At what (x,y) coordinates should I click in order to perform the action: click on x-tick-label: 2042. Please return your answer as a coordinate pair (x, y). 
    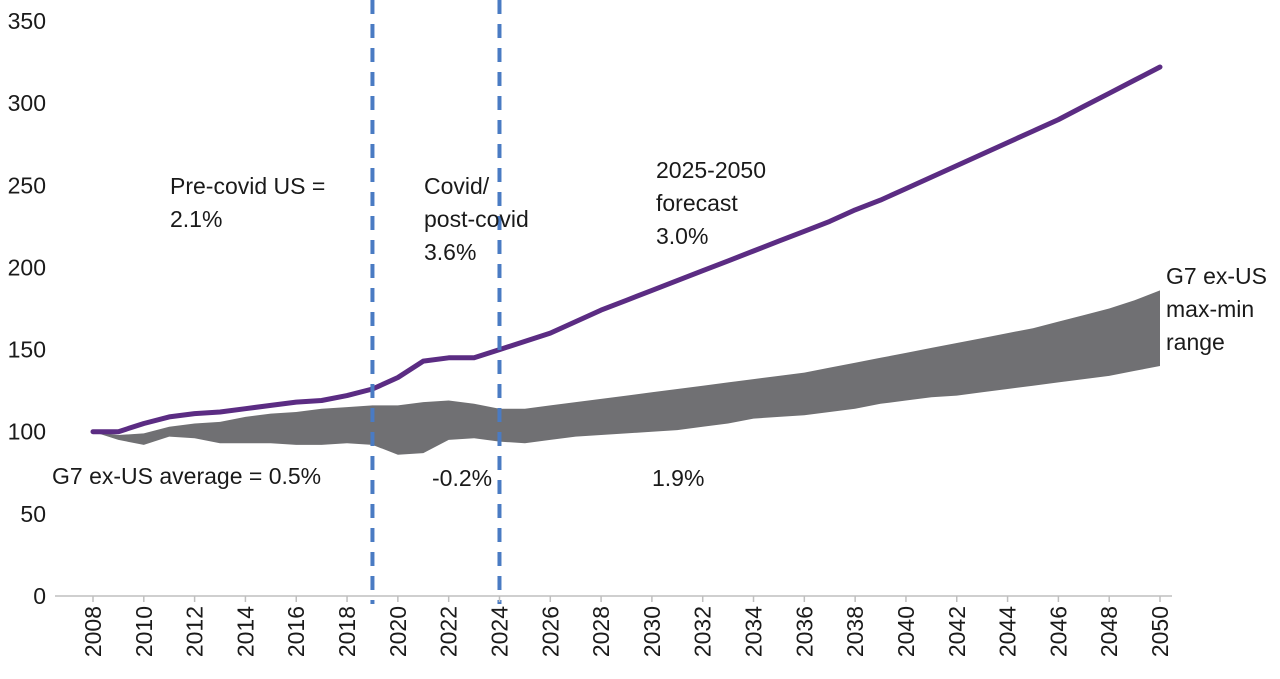
    Looking at the image, I should click on (957, 631).